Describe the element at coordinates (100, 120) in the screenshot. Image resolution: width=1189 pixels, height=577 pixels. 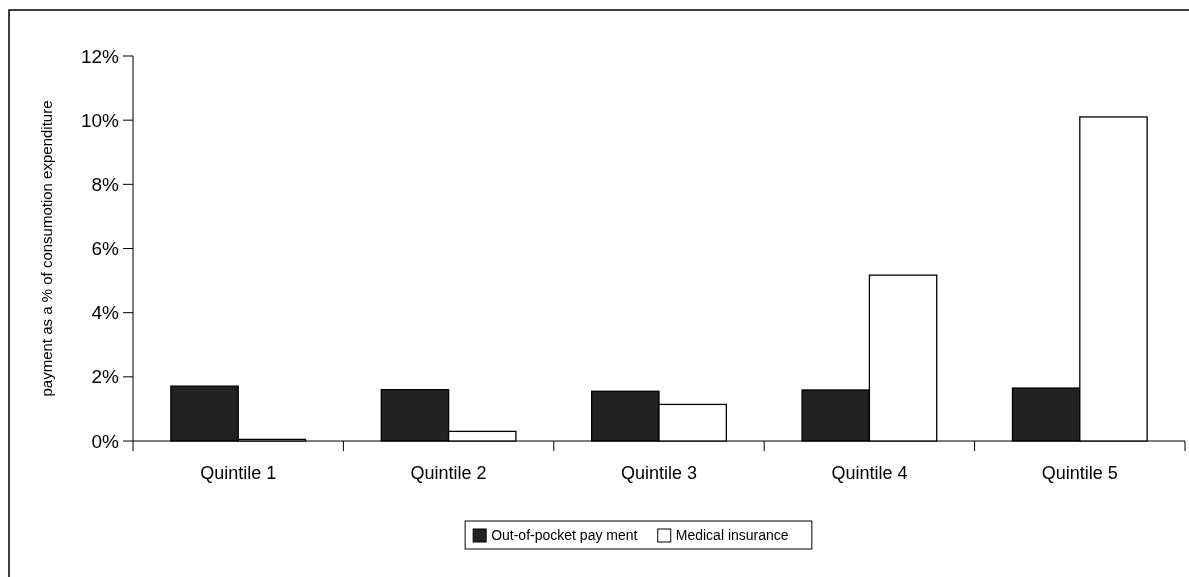
I see `y-tick-label: 10%` at that location.